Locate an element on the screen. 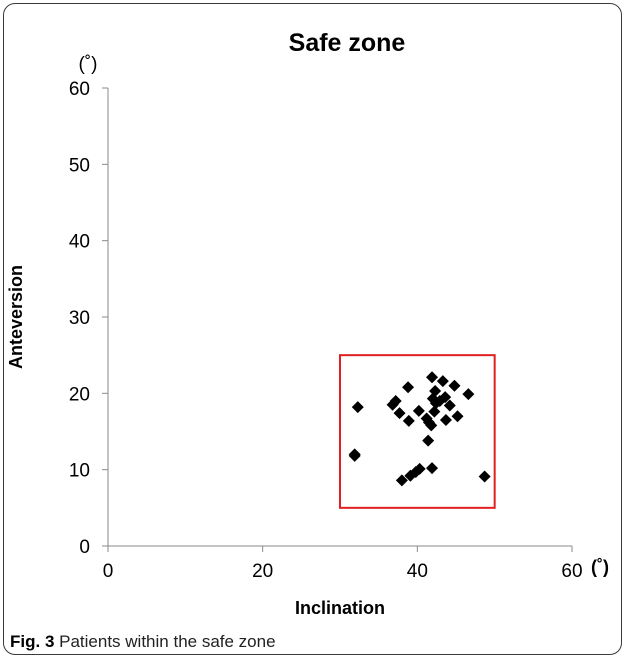  y-axis-unit: (˚) is located at coordinates (88, 64).